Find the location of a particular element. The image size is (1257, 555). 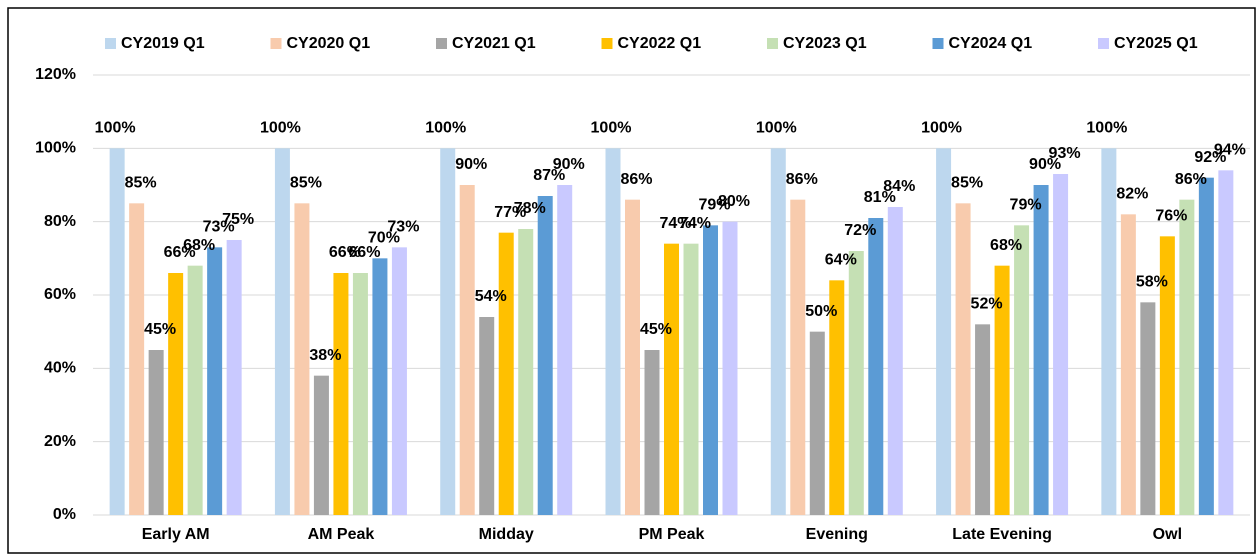

data-label: 58% is located at coordinates (1152, 282).